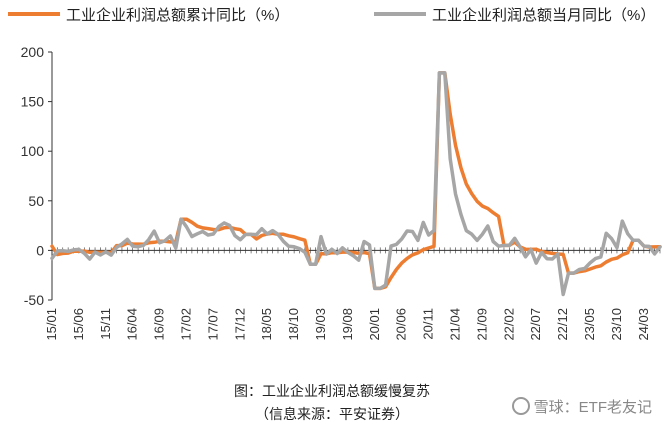 The width and height of the screenshot is (664, 427). Describe the element at coordinates (535, 324) in the screenshot. I see `x-tick-label: 22/07` at that location.